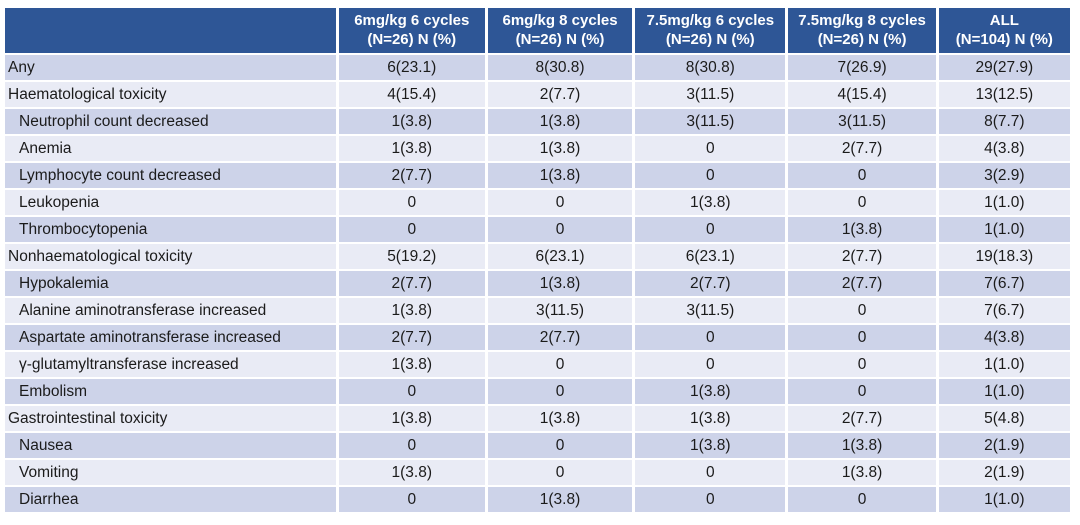 The height and width of the screenshot is (525, 1080). Describe the element at coordinates (170, 310) in the screenshot. I see `row-label: Alanine aminotransferase increased` at that location.